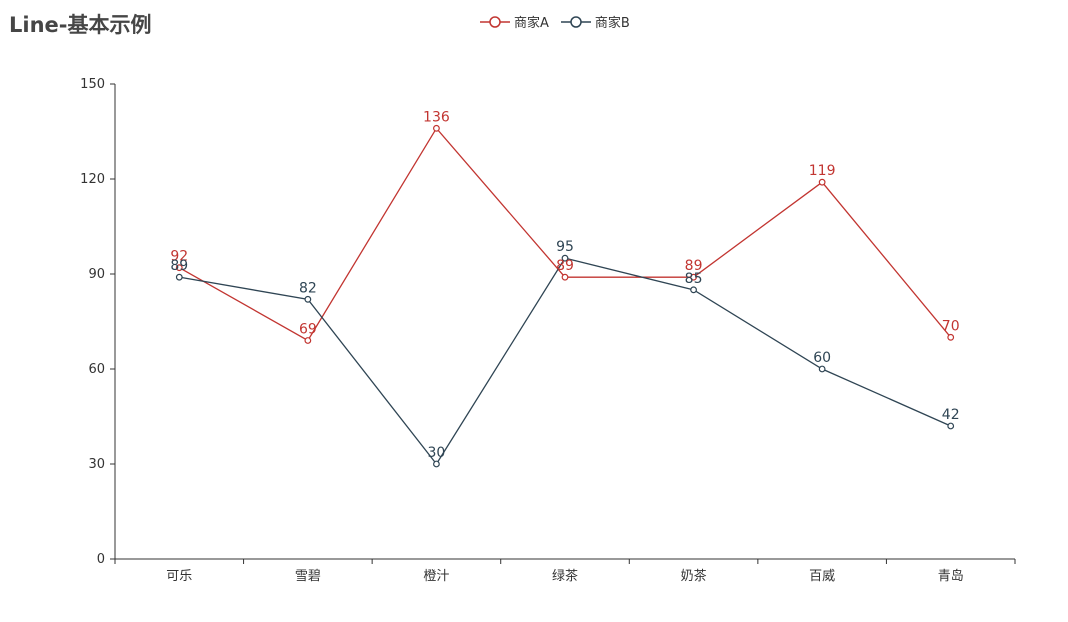  Describe the element at coordinates (694, 576) in the screenshot. I see `x-tick-label: 奶茶` at that location.